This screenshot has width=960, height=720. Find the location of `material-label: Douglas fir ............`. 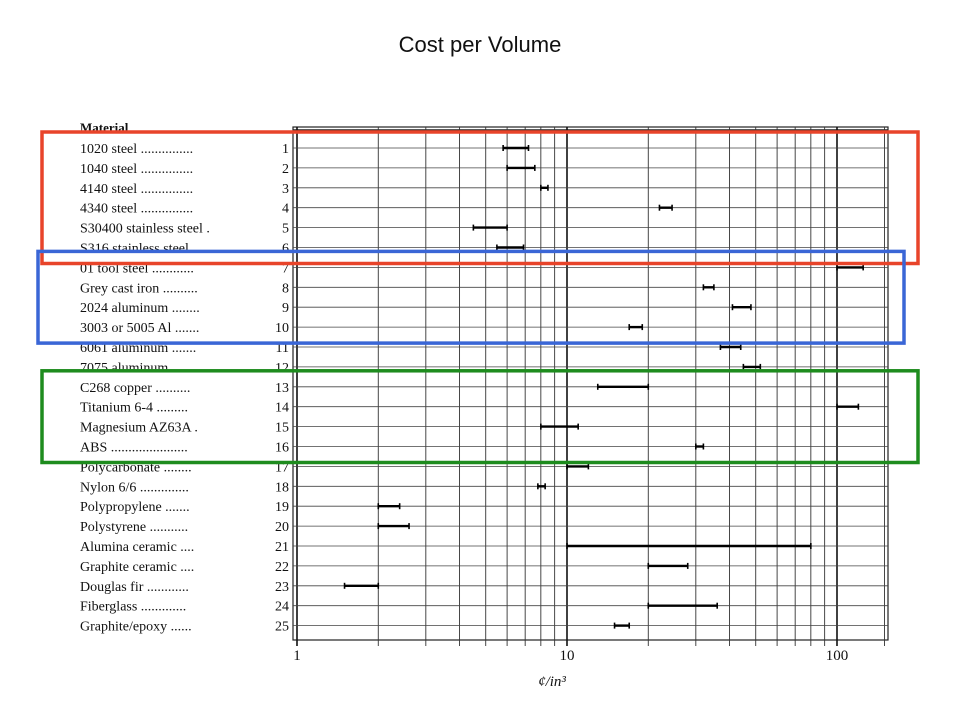

material-label: Douglas fir ............ is located at coordinates (134, 587).